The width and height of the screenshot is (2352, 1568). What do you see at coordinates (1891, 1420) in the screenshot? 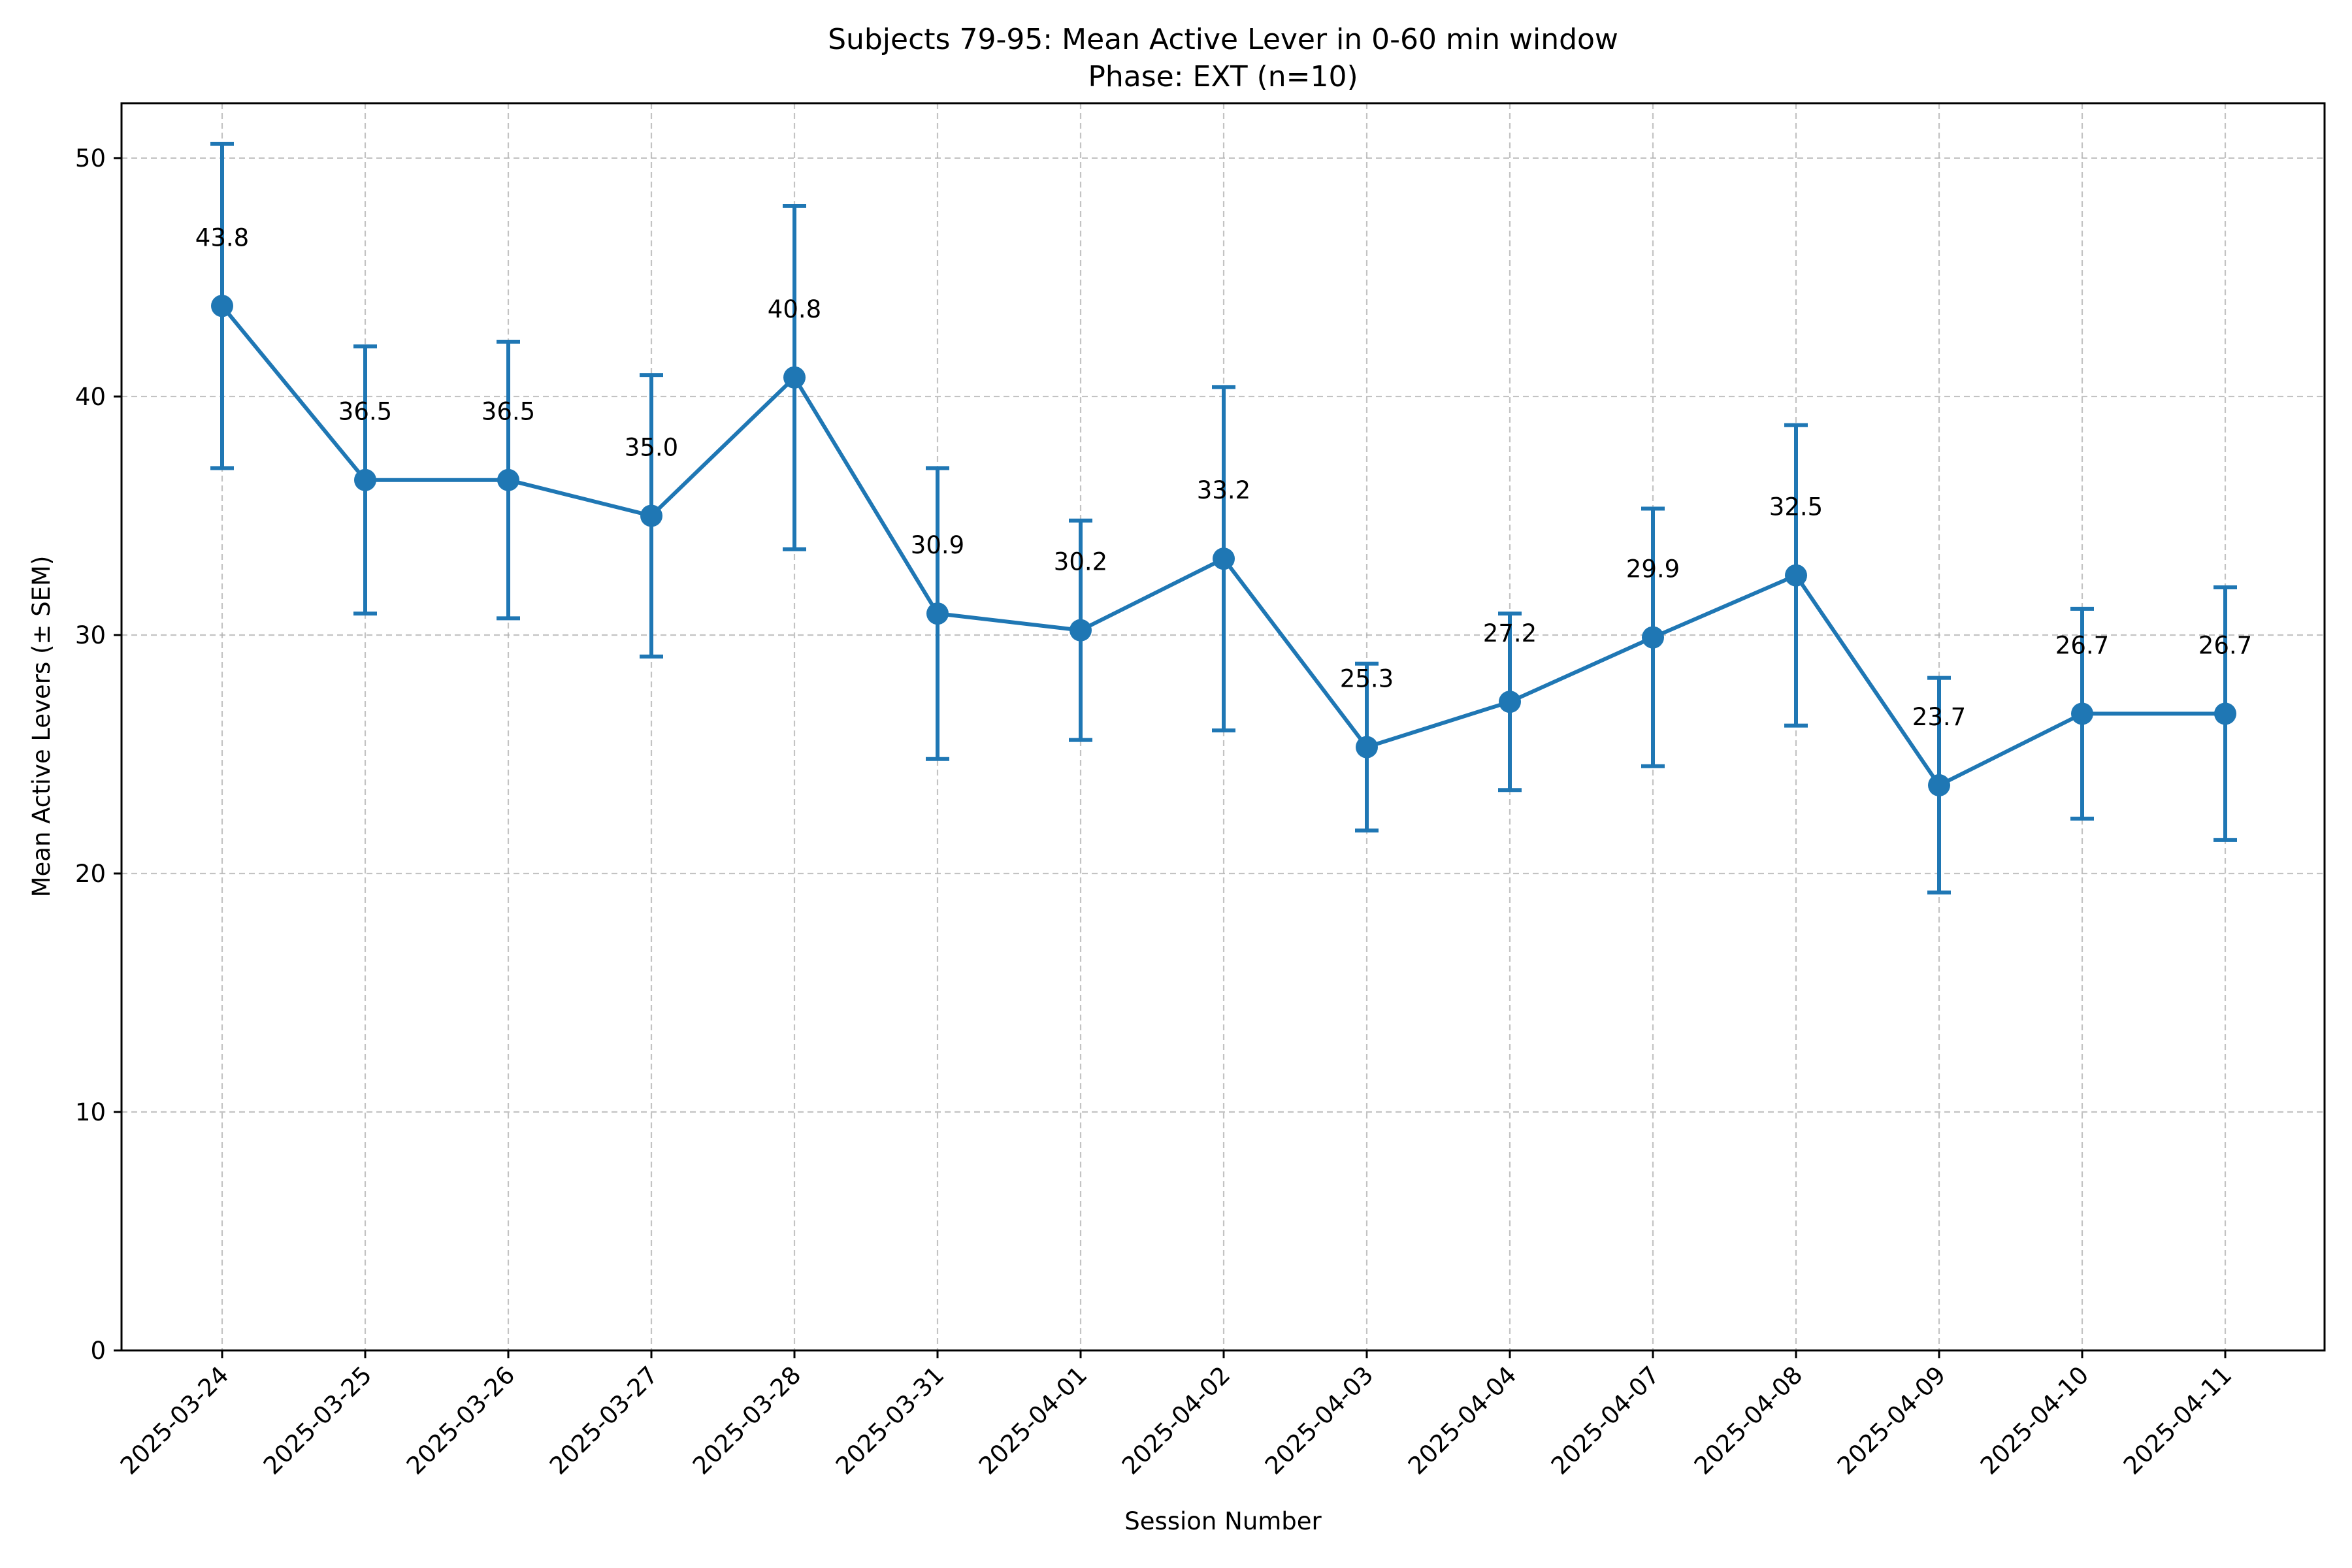
I see `x-tick-label: 2025-04-09` at bounding box center [1891, 1420].